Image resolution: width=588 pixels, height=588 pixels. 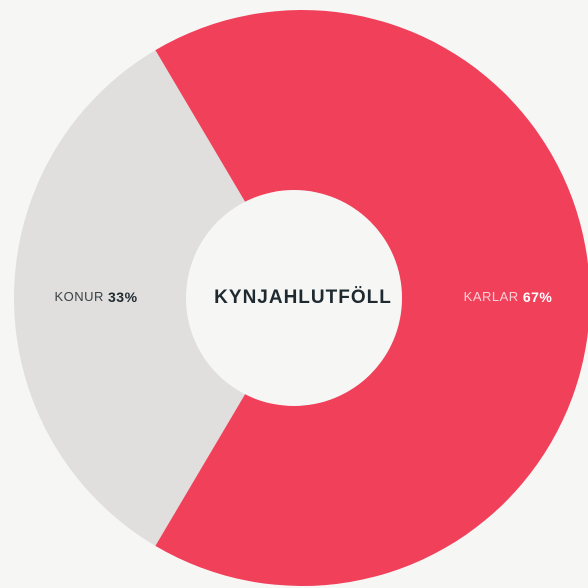 What do you see at coordinates (538, 297) in the screenshot?
I see `value-label: 67%` at bounding box center [538, 297].